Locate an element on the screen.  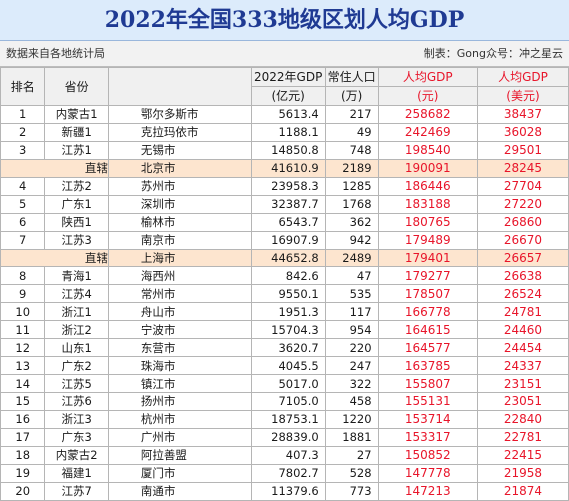
population-cell: 773 is located at coordinates (351, 491).